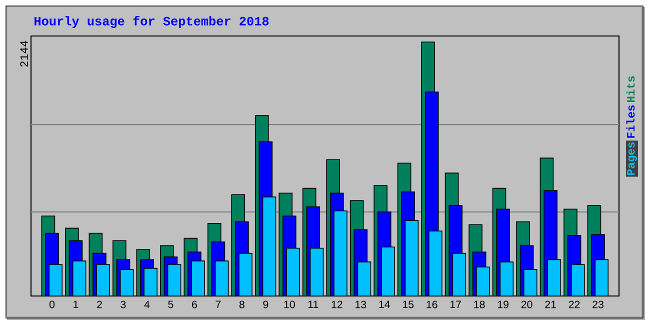 The image size is (652, 327). I want to click on x-tick-label: 6, so click(194, 304).